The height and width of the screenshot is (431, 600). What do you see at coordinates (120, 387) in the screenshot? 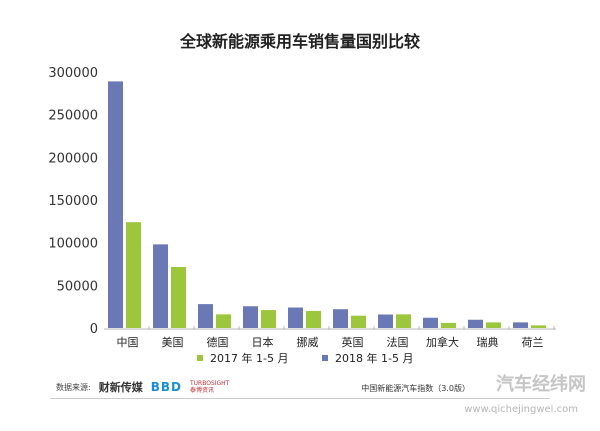
I see `caixin-logo: 财新传媒` at bounding box center [120, 387].